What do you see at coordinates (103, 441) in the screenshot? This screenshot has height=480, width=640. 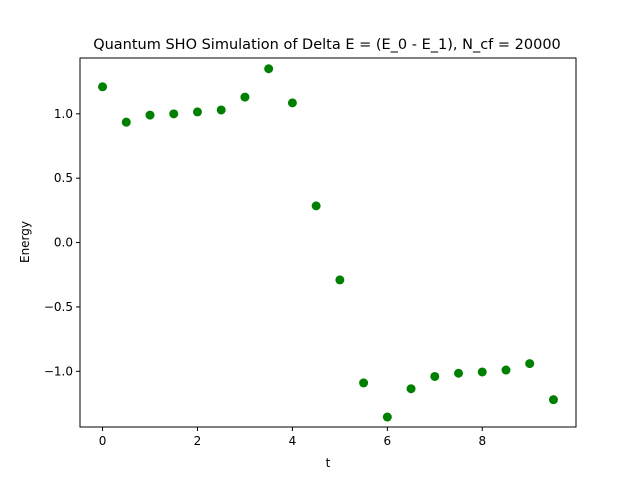 I see `x-tick-label: 0` at bounding box center [103, 441].